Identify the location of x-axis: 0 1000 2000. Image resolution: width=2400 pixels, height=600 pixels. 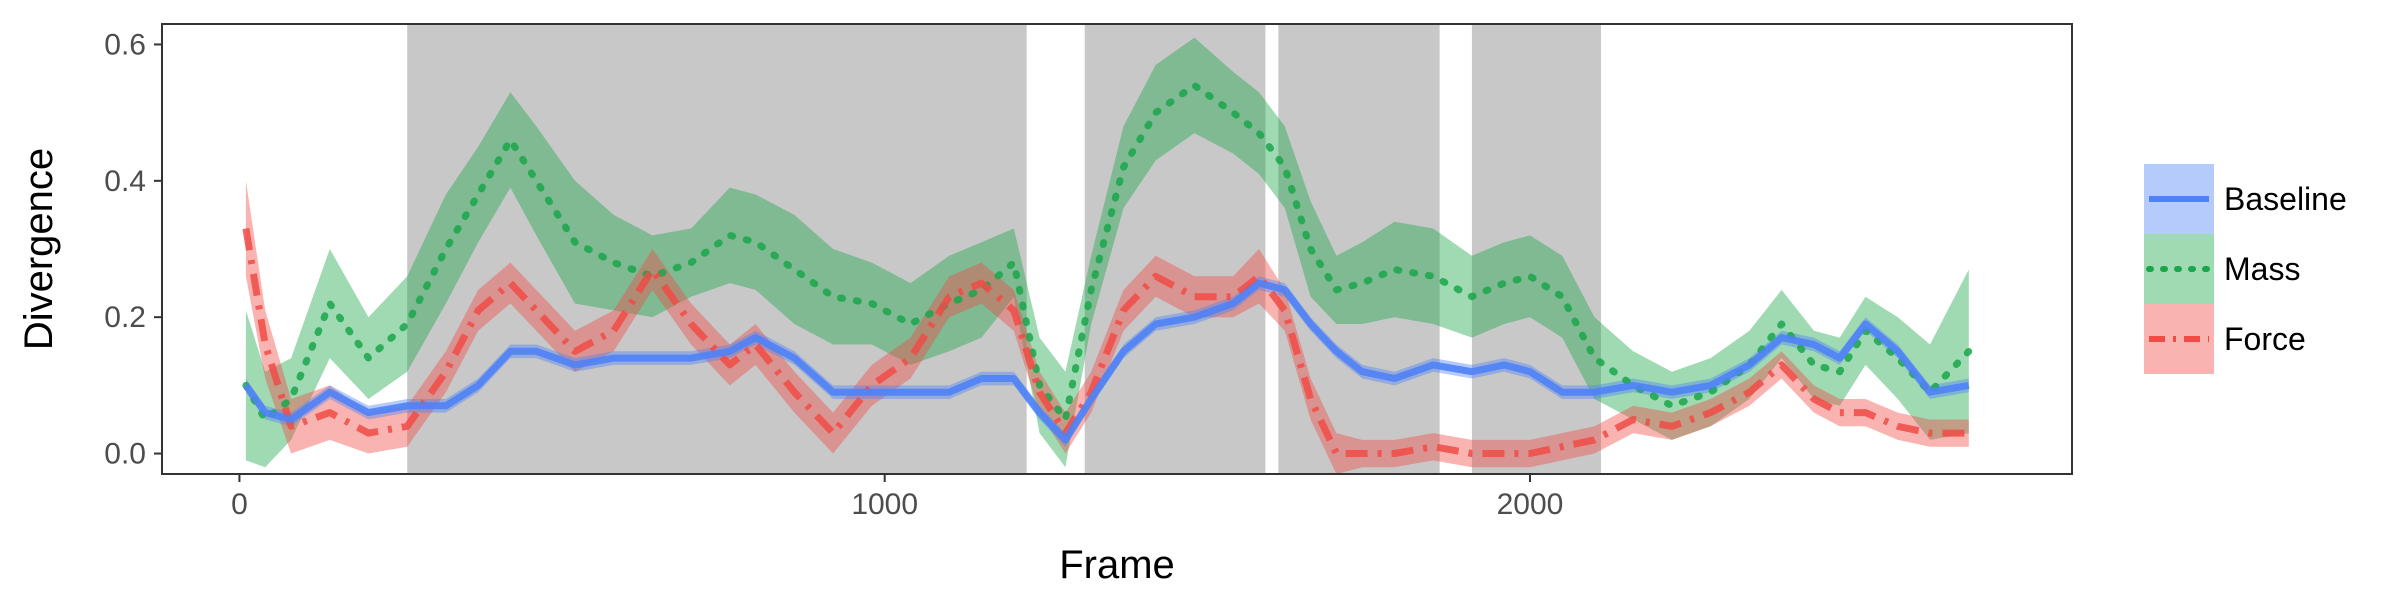
(897, 497).